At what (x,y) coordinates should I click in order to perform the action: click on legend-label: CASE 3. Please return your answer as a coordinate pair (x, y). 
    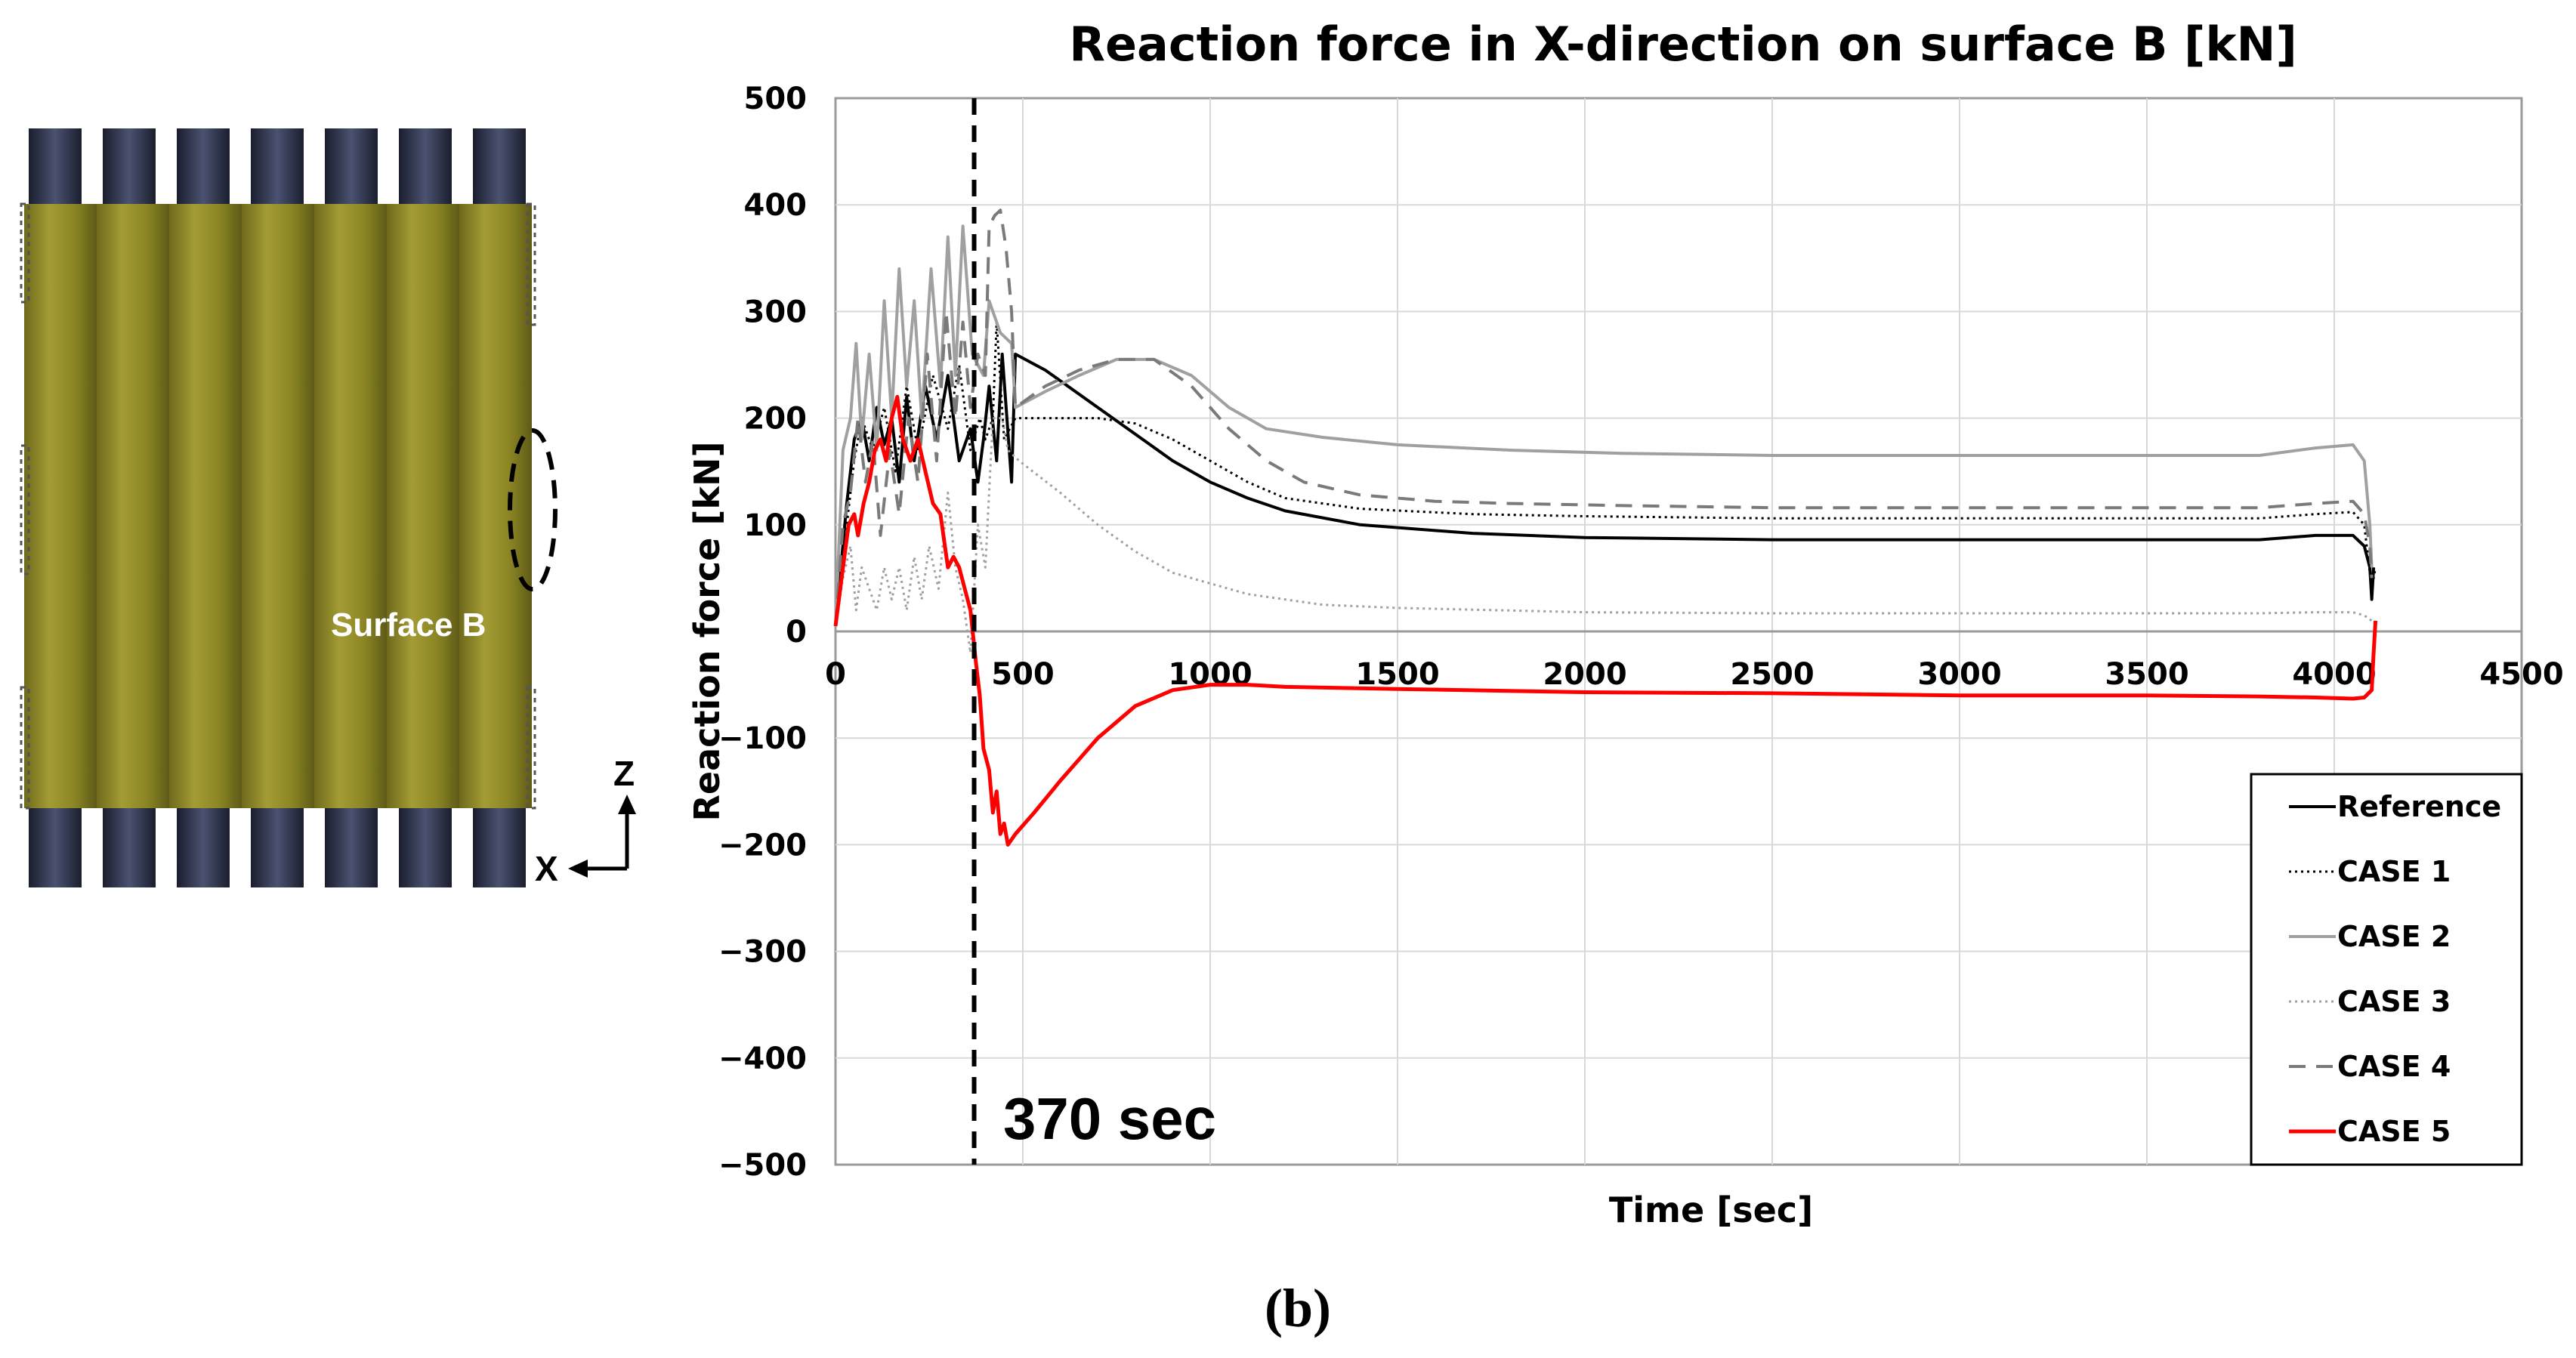
    Looking at the image, I should click on (2394, 1001).